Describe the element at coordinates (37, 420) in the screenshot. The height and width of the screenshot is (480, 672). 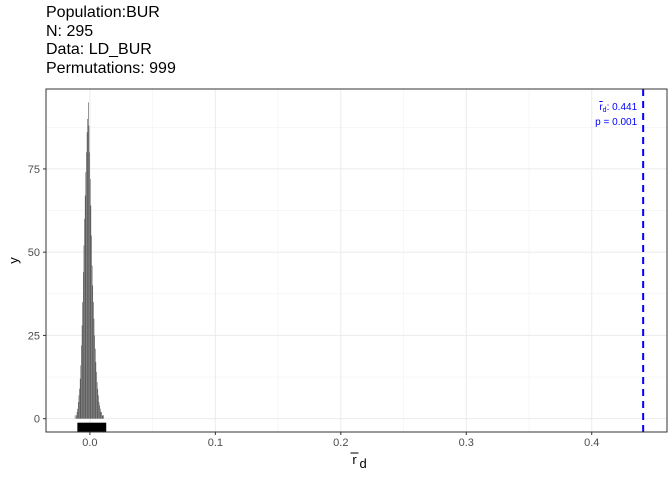
I see `y-tick-label: 0` at that location.